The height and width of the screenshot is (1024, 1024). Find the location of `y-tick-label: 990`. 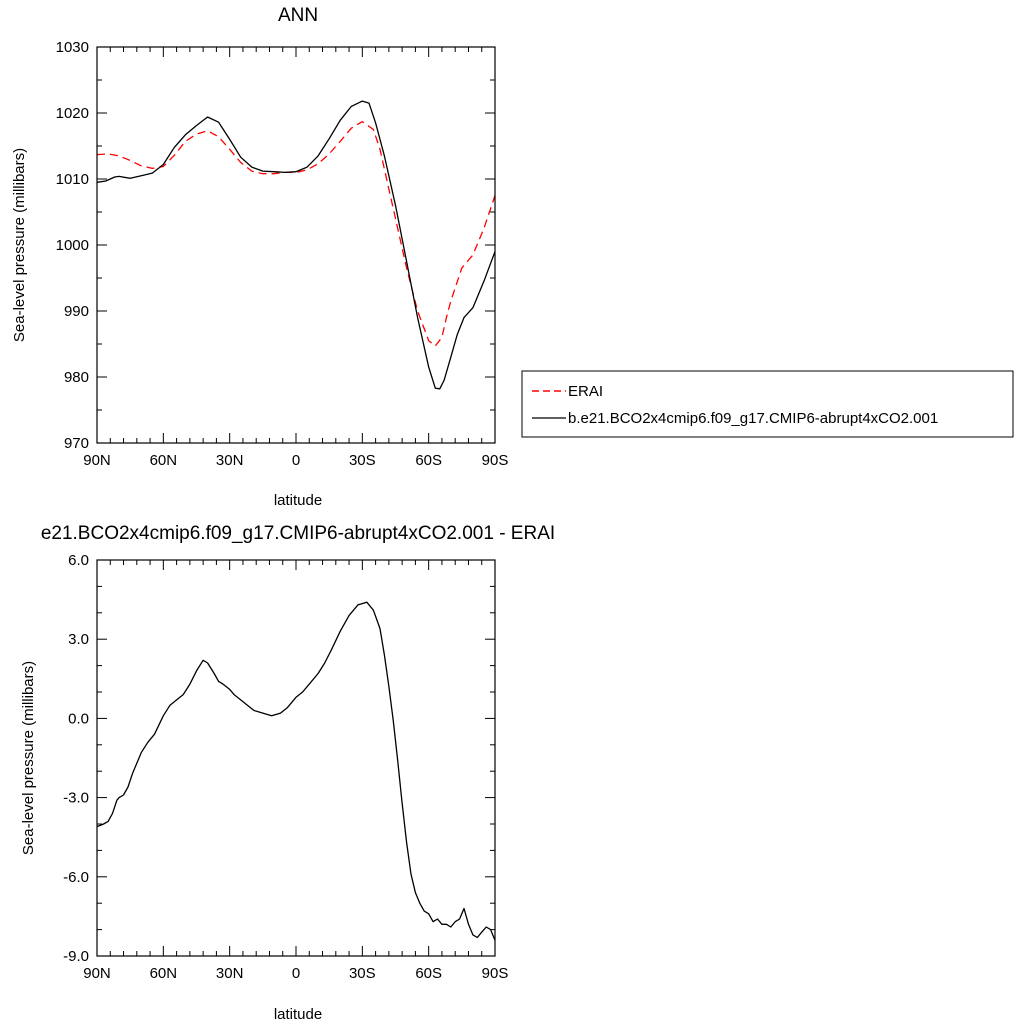

y-tick-label: 990 is located at coordinates (76, 311).